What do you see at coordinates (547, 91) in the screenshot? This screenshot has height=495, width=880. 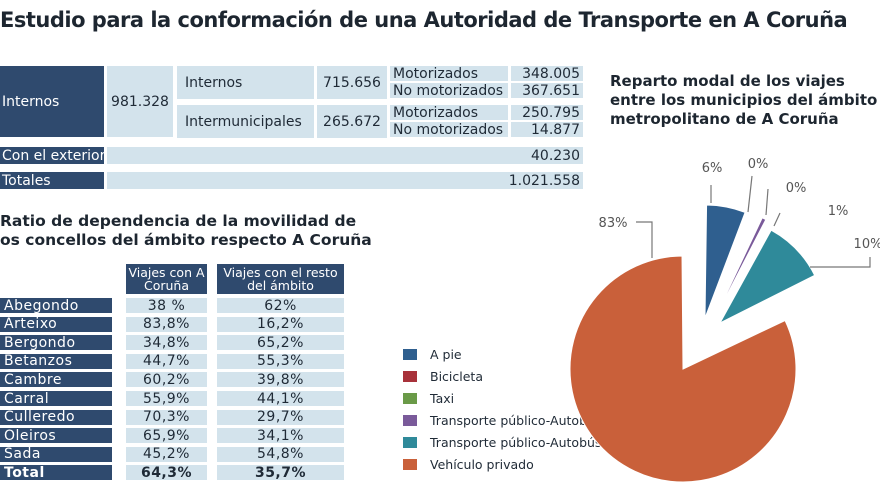 I see `split-value: 367.651` at bounding box center [547, 91].